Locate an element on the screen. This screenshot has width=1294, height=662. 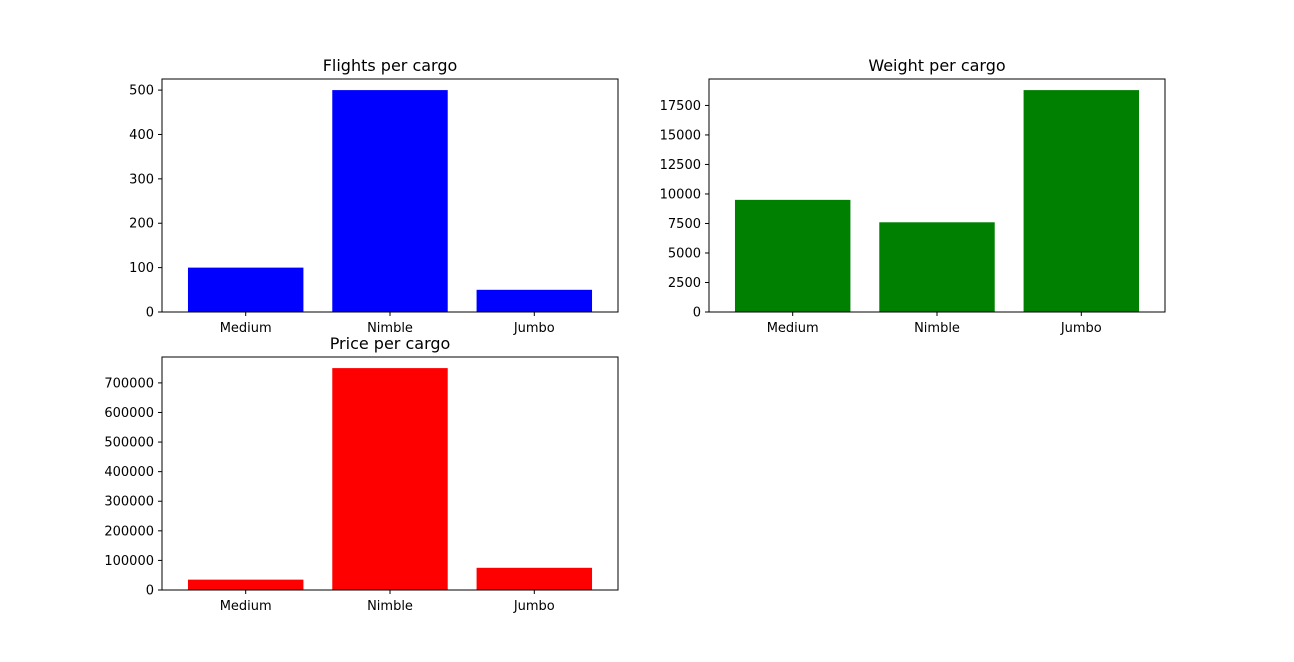
y-tick-label: 500000 is located at coordinates (129, 443).